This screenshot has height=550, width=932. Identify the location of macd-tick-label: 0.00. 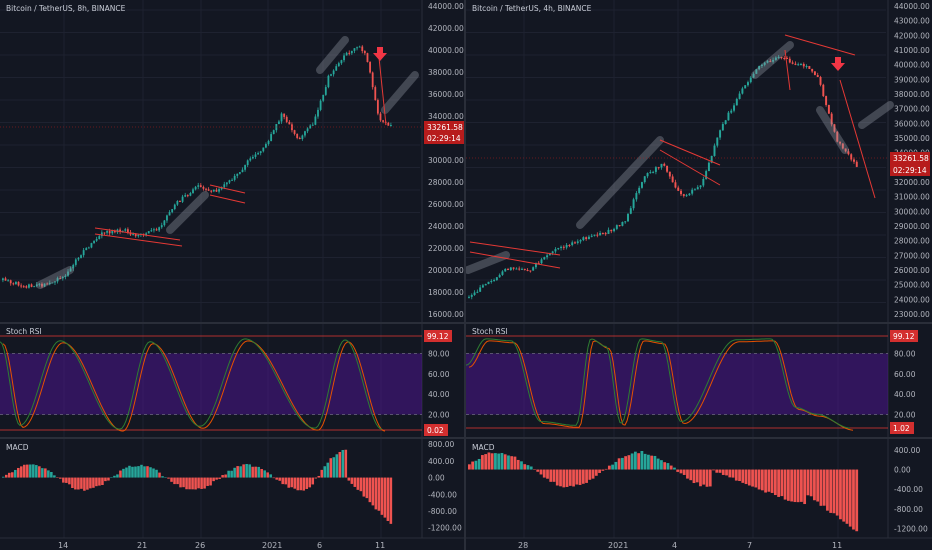
(902, 470).